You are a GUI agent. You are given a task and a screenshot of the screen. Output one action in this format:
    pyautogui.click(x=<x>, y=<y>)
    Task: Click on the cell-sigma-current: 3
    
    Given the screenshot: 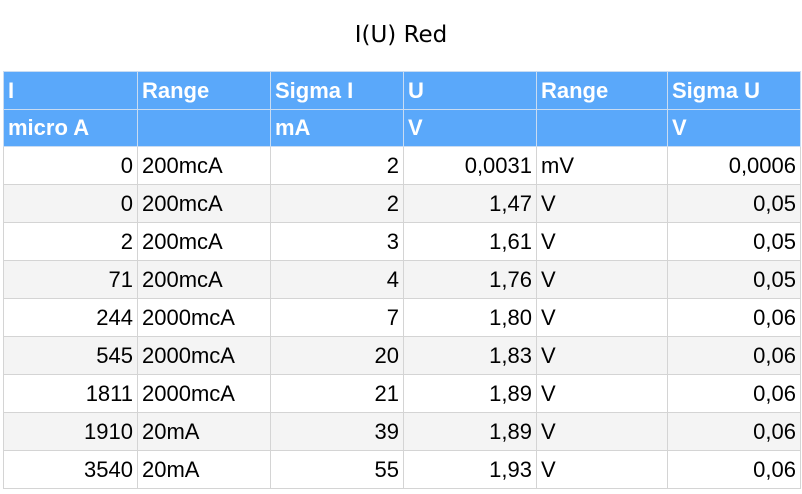 What is the action you would take?
    pyautogui.click(x=337, y=241)
    